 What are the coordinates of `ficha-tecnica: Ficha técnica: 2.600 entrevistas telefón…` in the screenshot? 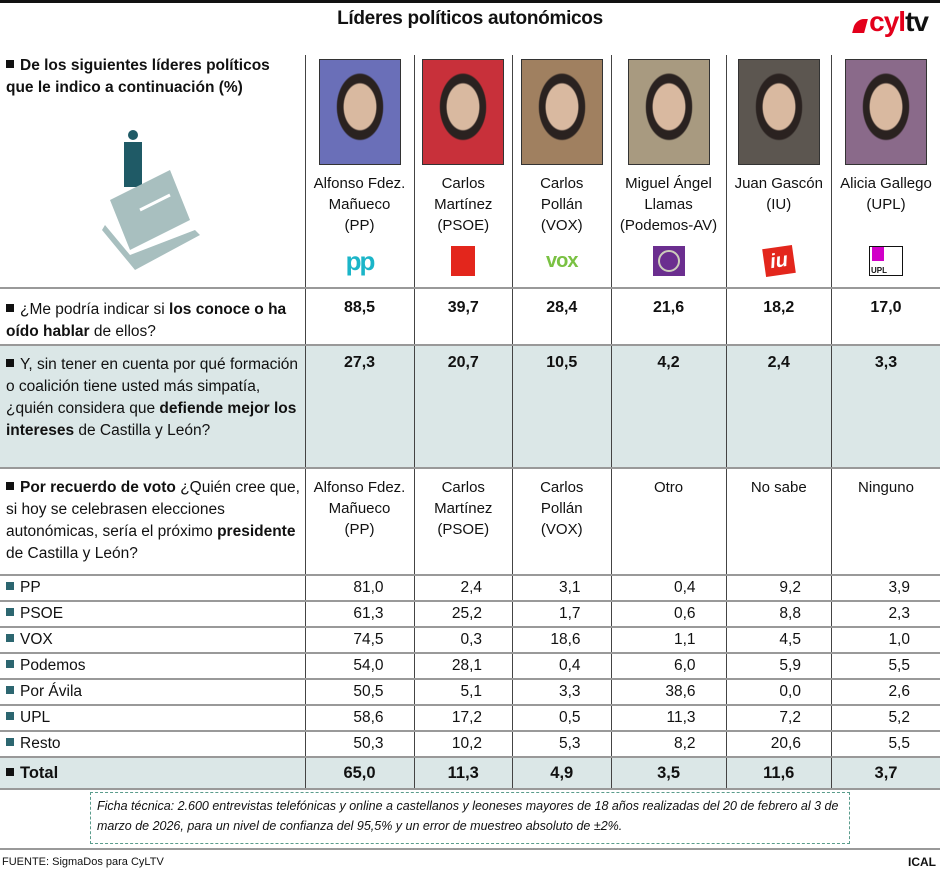 It's located at (470, 818).